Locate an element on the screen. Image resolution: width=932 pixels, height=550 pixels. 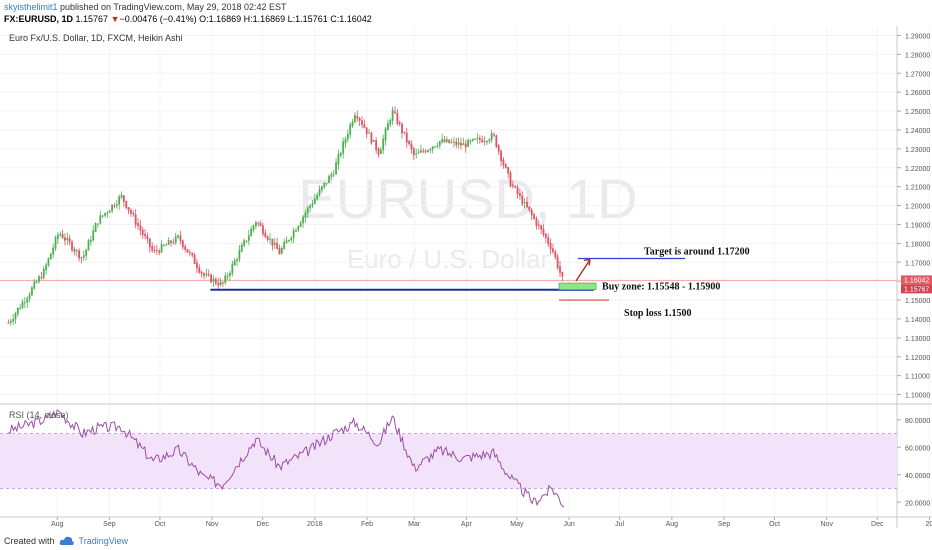
watermark: EURUSD, 1D Euro / U.S. Dollar is located at coordinates (467, 220).